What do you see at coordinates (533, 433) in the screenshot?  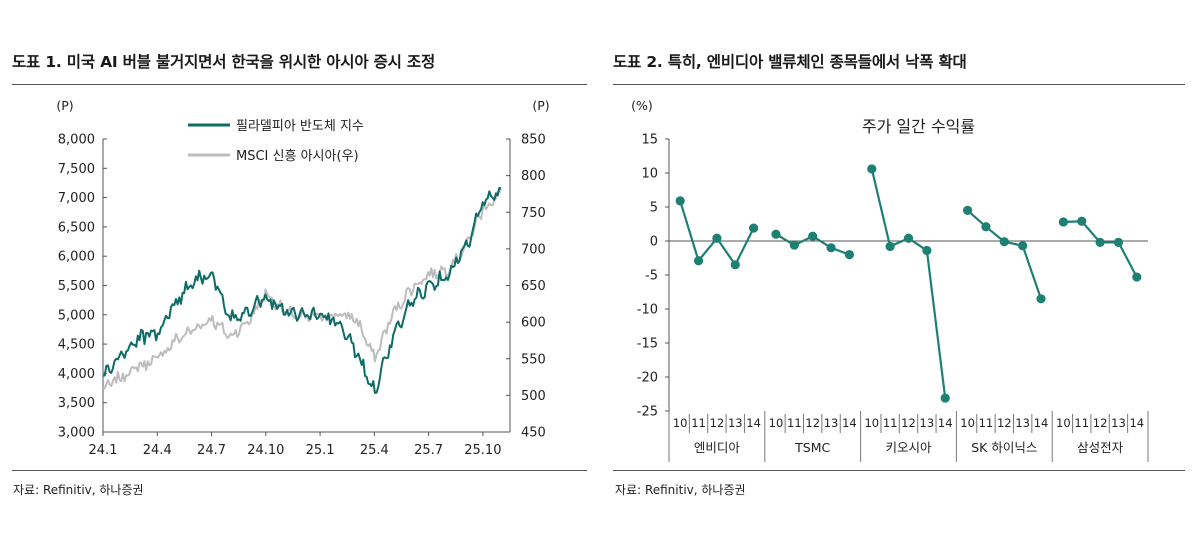 I see `right-y-tick-label: 450` at bounding box center [533, 433].